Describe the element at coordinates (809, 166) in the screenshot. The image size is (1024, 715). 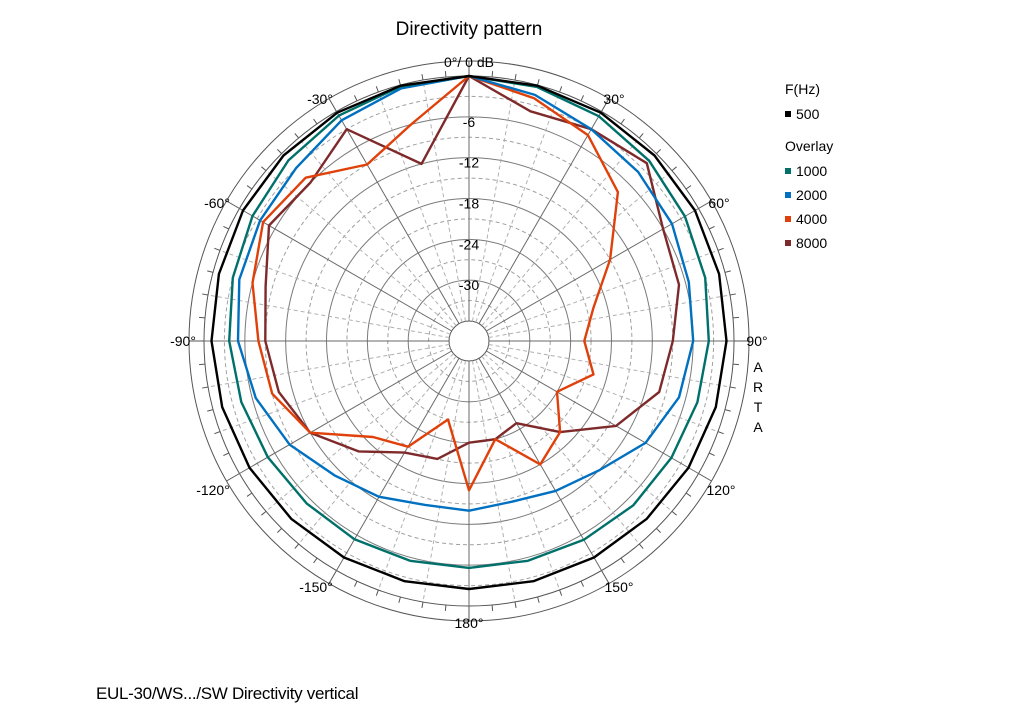
I see `legend: F(Hz) 500 Overlay 1000 2000 4000 8000` at that location.